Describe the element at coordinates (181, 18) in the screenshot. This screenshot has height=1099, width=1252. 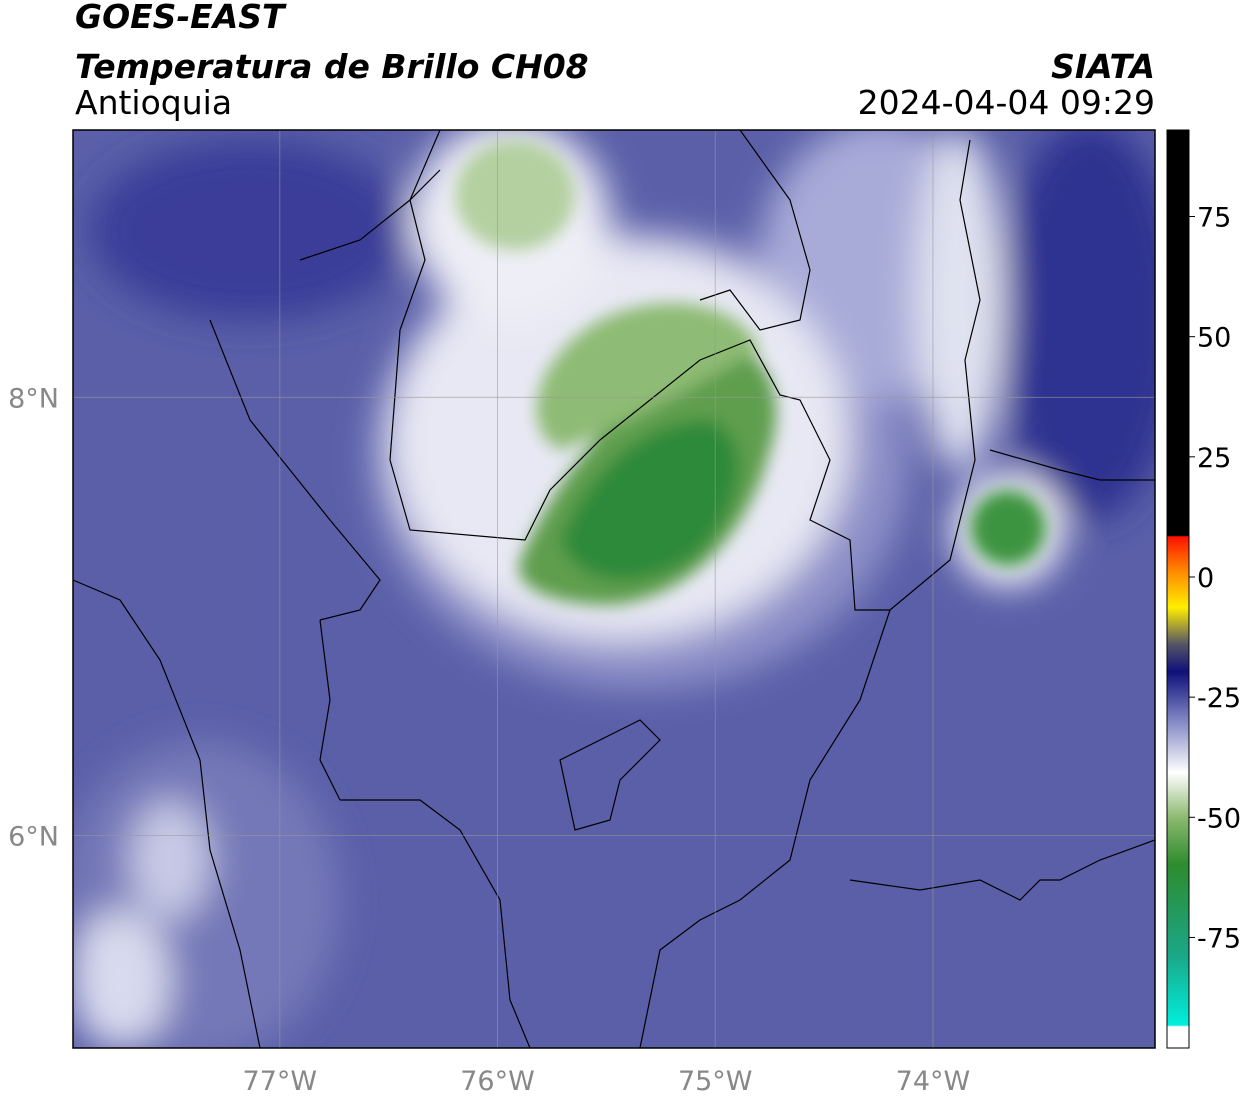
I see `title: GOES-EAST` at that location.